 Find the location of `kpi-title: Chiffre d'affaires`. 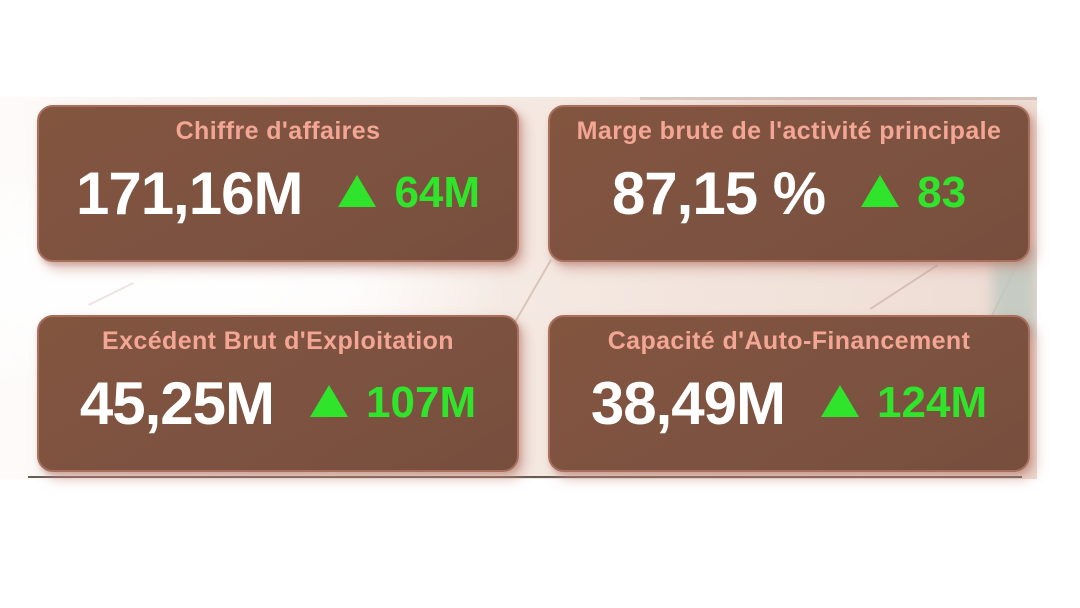

kpi-title: Chiffre d'affaires is located at coordinates (278, 131).